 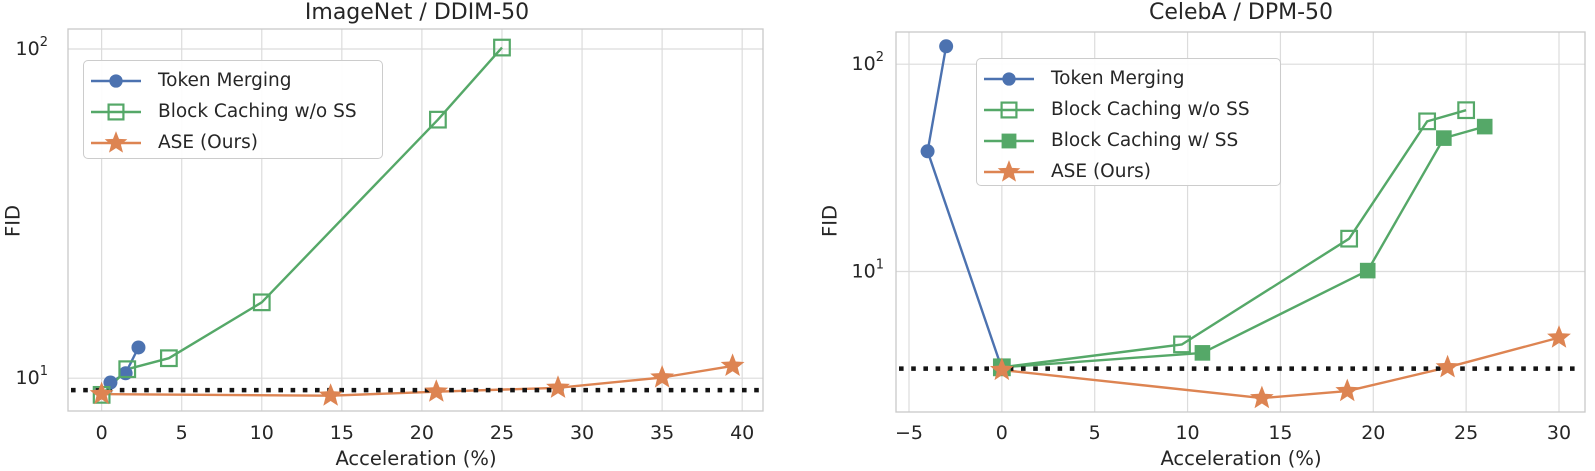 I want to click on chart-title-imagenet: ImageNet / DDIM-50, so click(x=417, y=12).